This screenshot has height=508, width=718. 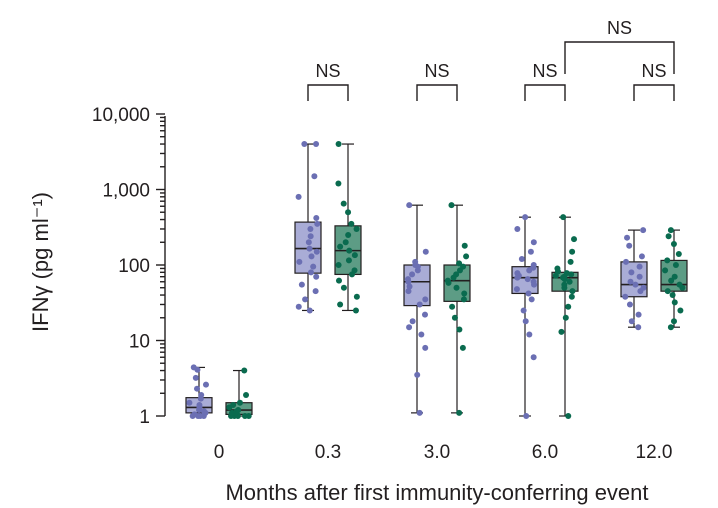 What do you see at coordinates (139, 342) in the screenshot?
I see `y-tick-label: 10` at bounding box center [139, 342].